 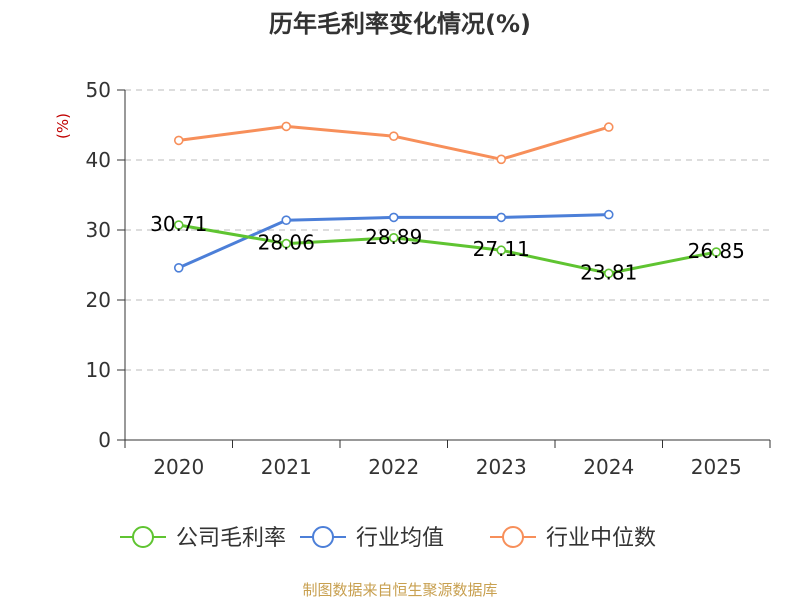 What do you see at coordinates (104, 440) in the screenshot?
I see `y-tick-label: 0` at bounding box center [104, 440].